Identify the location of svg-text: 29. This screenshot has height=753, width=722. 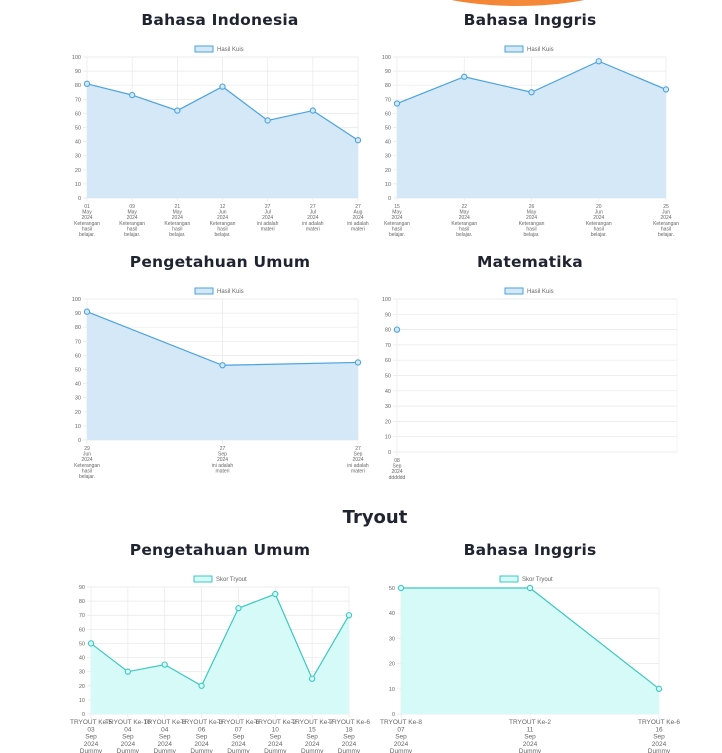
(87, 449).